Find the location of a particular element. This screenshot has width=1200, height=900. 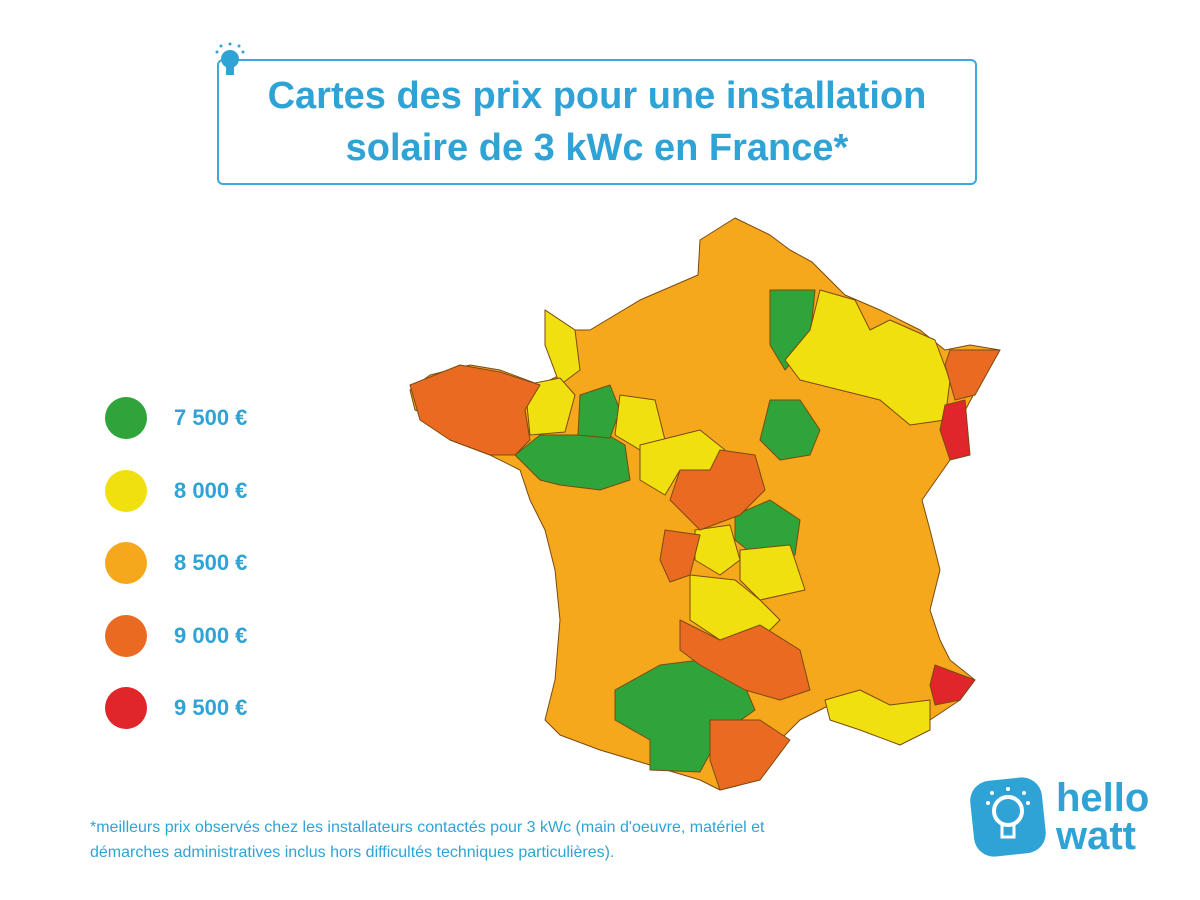

title-frame is located at coordinates (597, 122).